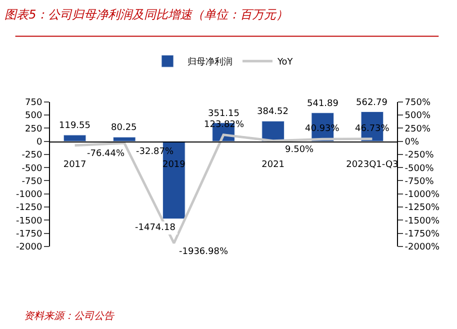 Image resolution: width=457 pixels, height=329 pixels. I want to click on y-tick-label: -1500, so click(29, 221).